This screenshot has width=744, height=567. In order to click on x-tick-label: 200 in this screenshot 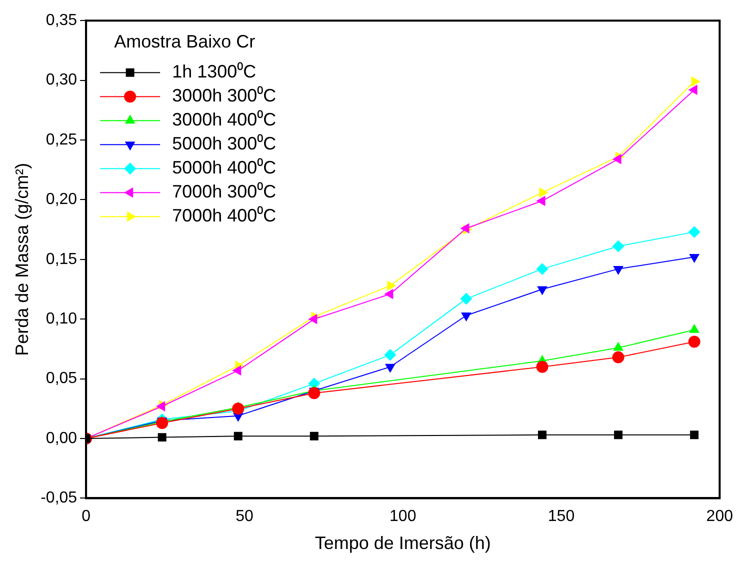, I will do `click(720, 517)`.